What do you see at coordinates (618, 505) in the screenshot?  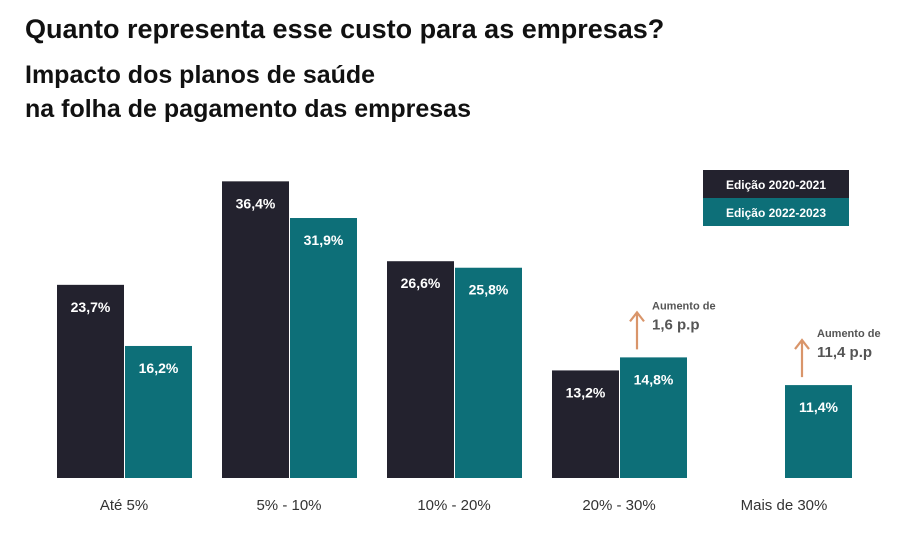 I see `category-label: 20% - 30%` at bounding box center [618, 505].